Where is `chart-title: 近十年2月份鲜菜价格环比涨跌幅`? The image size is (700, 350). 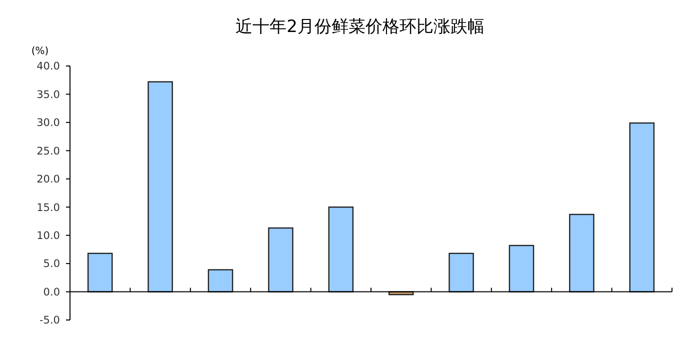 chart-title: 近十年2月份鲜菜价格环比涨跌幅 is located at coordinates (360, 27).